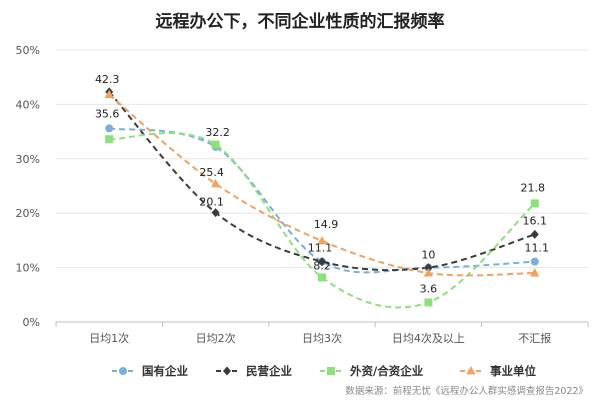 The height and width of the screenshot is (400, 600). I want to click on y-tick-label: 50%, so click(28, 50).